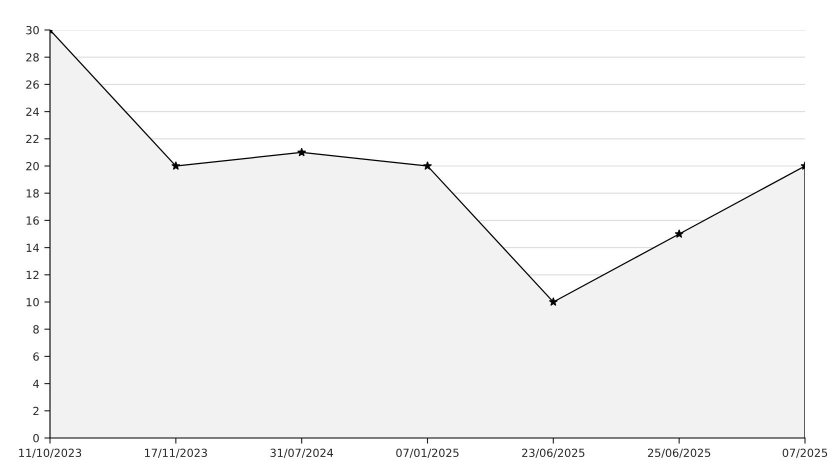  Describe the element at coordinates (679, 453) in the screenshot. I see `x-tick-label: 25/06/2025` at that location.